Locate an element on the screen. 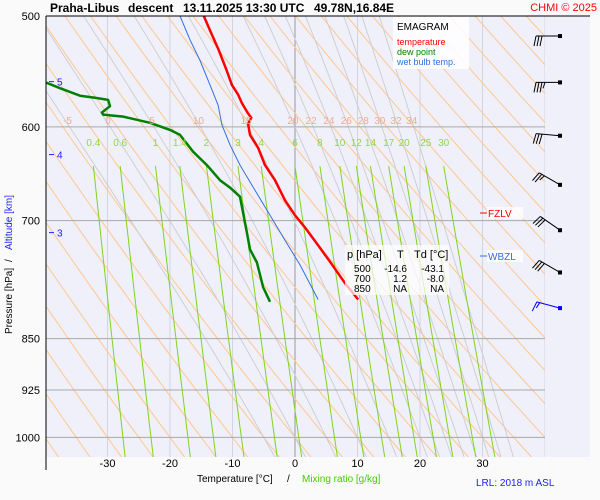  mixing-ratio-label: 6 is located at coordinates (295, 143).